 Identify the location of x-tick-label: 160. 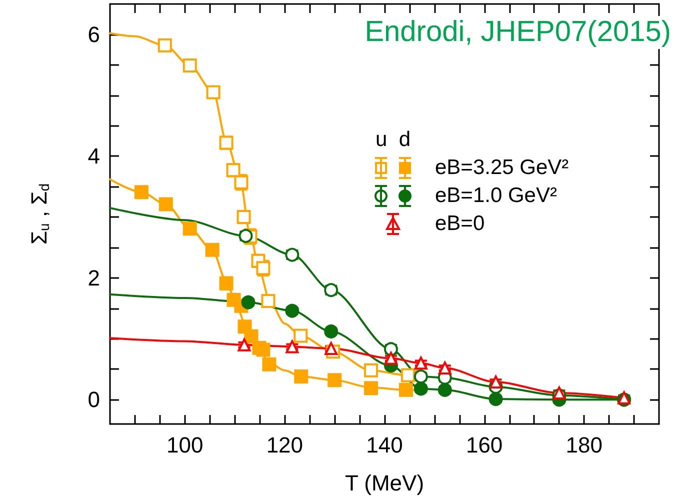
(484, 445).